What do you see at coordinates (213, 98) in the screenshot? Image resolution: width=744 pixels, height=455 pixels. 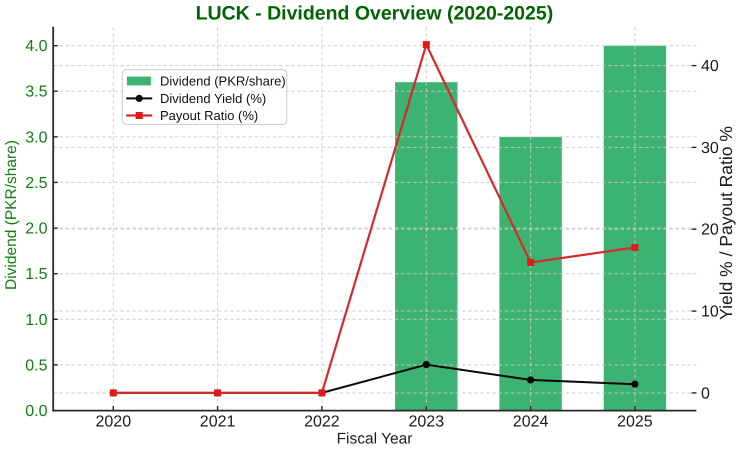 I see `svg-text: Dividend Yield (%)` at bounding box center [213, 98].